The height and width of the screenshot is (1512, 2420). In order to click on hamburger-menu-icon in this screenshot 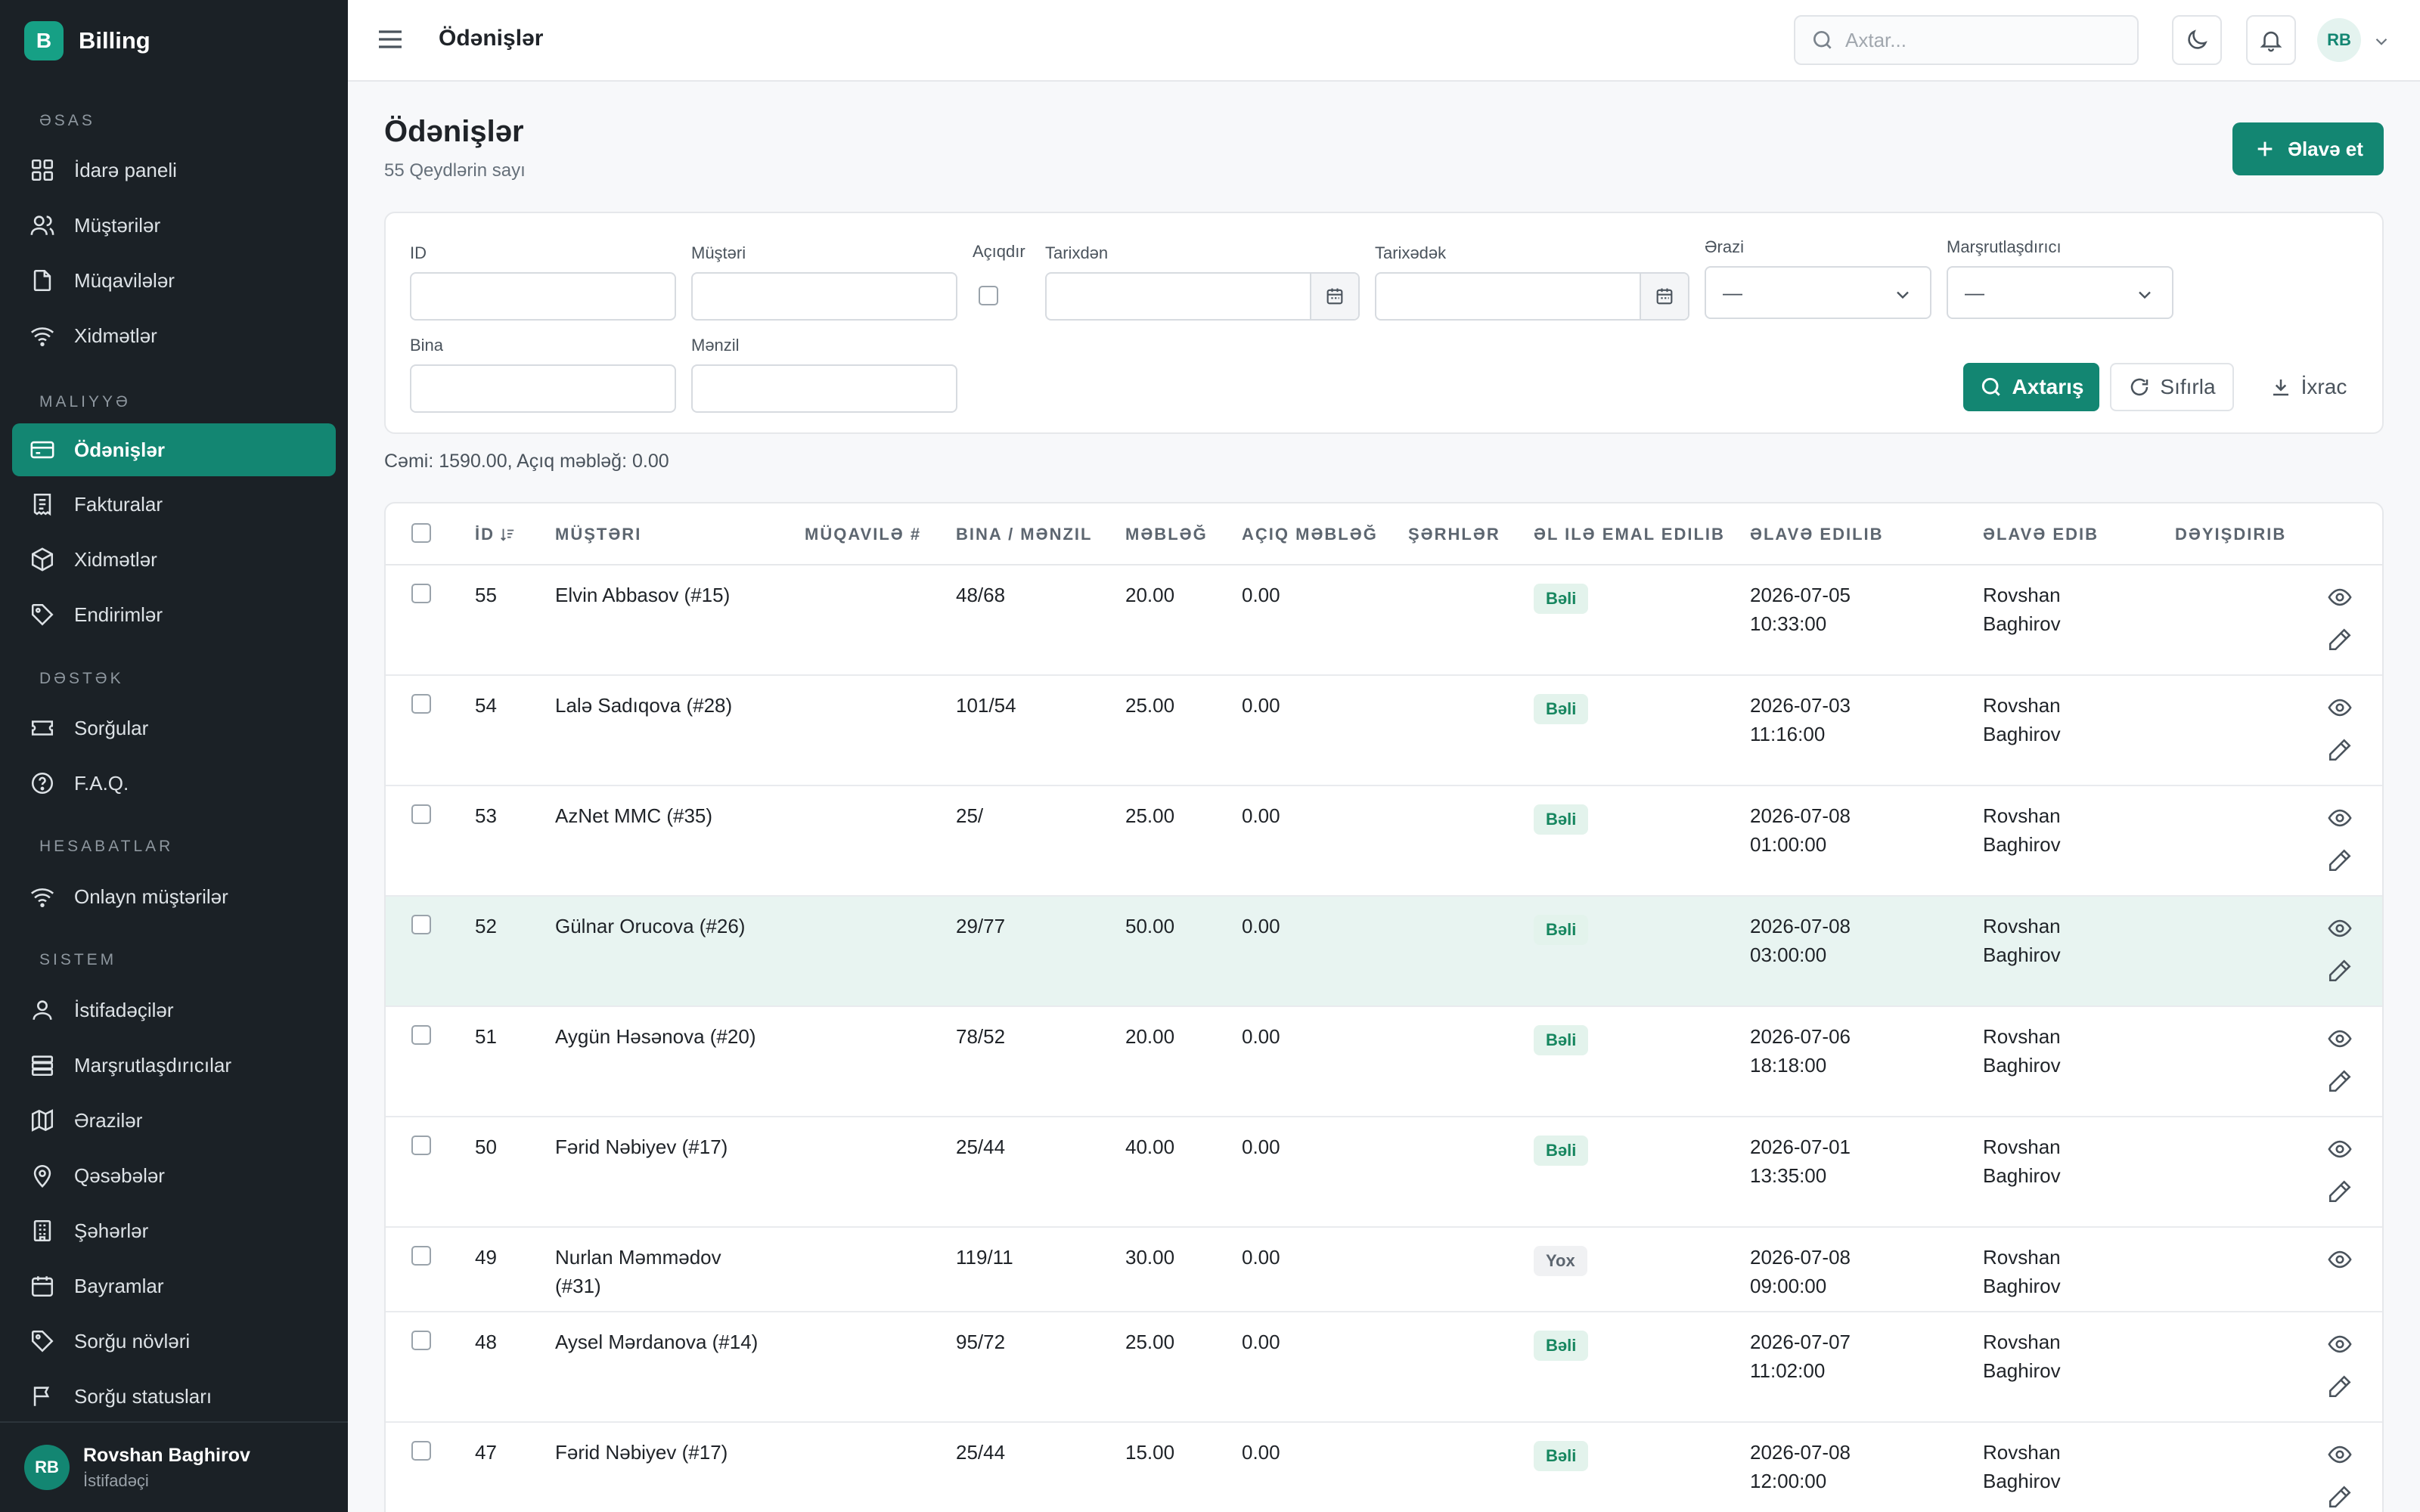, I will do `click(391, 39)`.